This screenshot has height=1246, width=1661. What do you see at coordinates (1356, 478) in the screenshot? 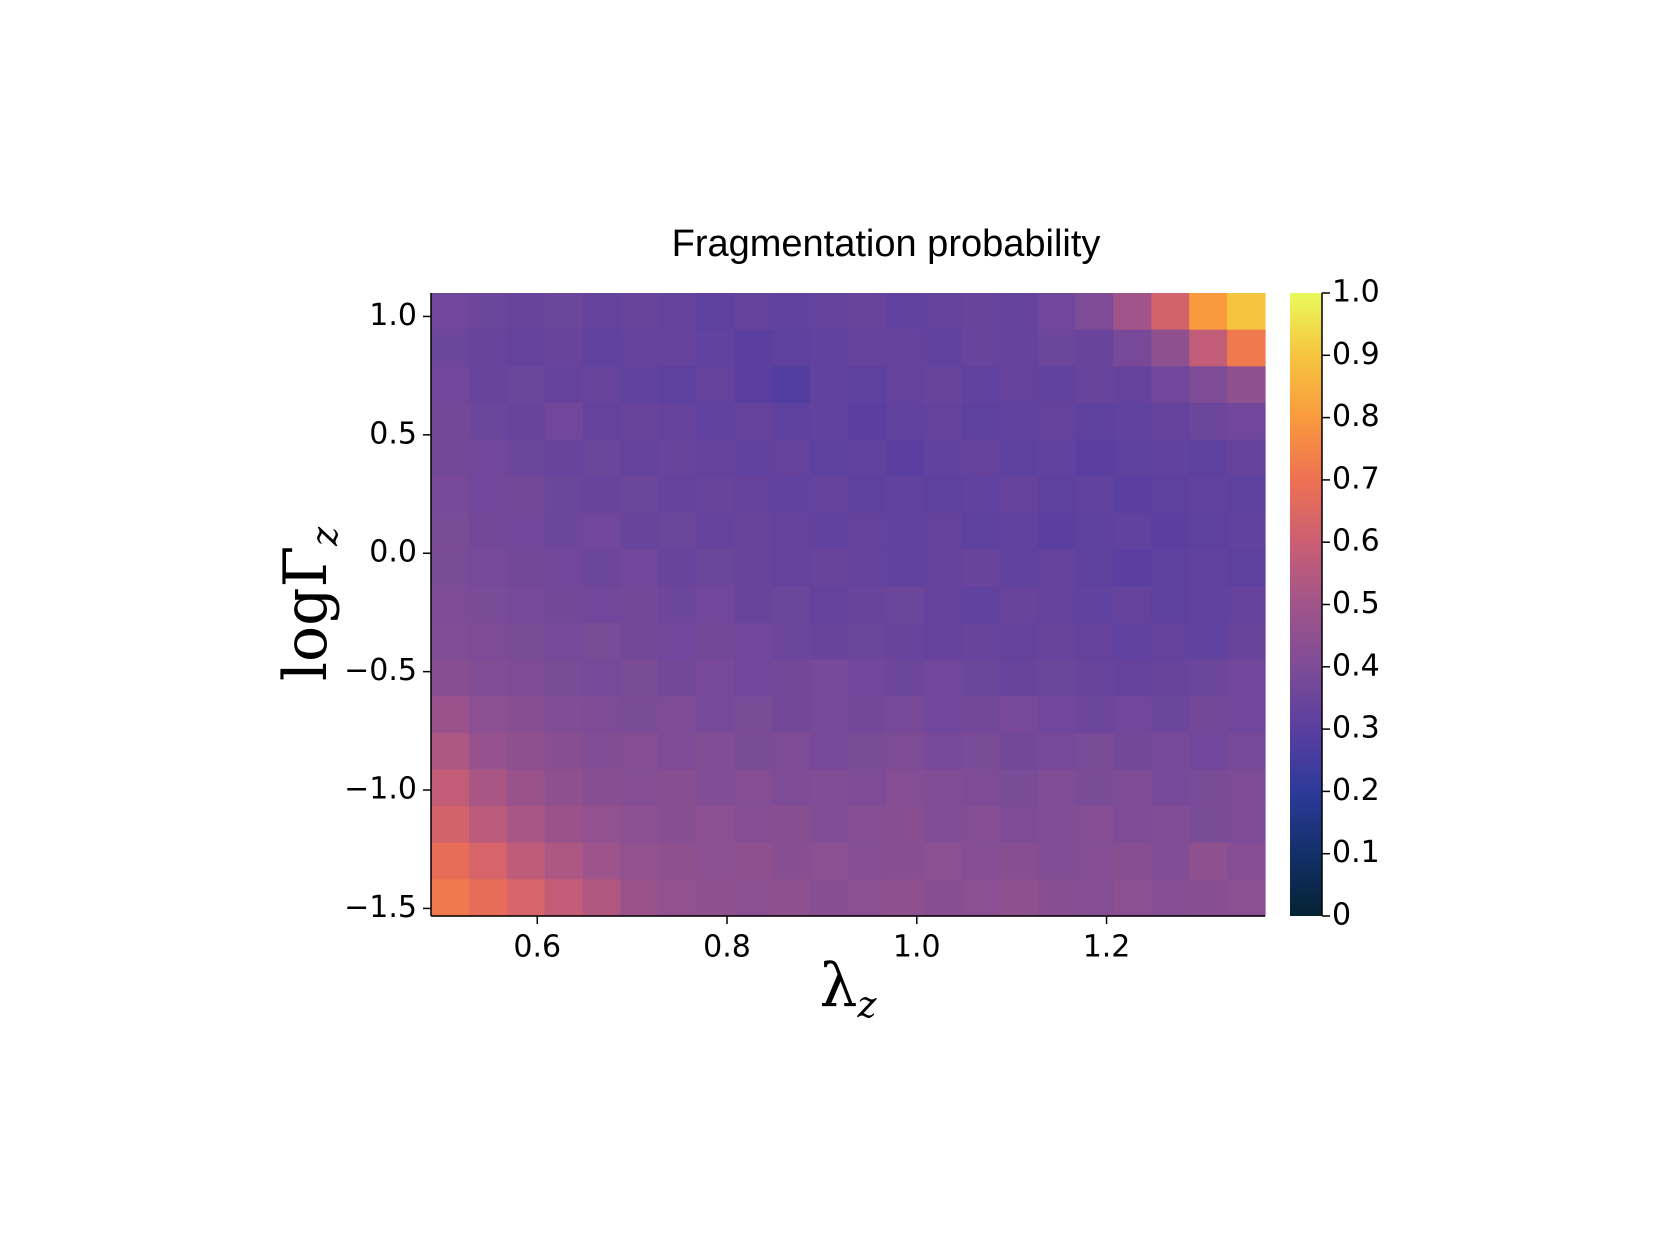
I see `colorbar-tick-label: 0.7` at bounding box center [1356, 478].